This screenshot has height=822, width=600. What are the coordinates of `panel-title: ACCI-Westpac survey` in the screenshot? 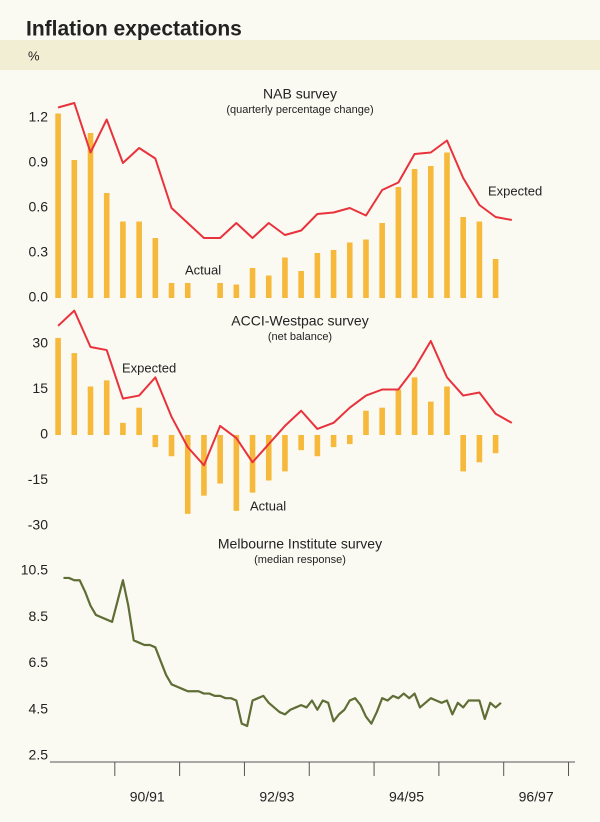 It's located at (299, 321).